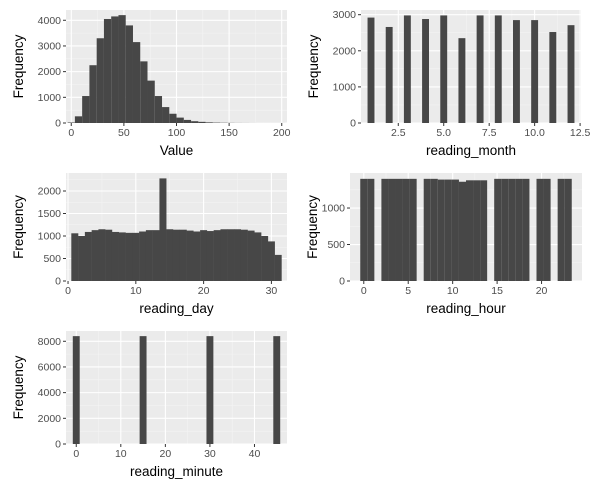  What do you see at coordinates (229, 133) in the screenshot?
I see `x-tick-label: 150` at bounding box center [229, 133].